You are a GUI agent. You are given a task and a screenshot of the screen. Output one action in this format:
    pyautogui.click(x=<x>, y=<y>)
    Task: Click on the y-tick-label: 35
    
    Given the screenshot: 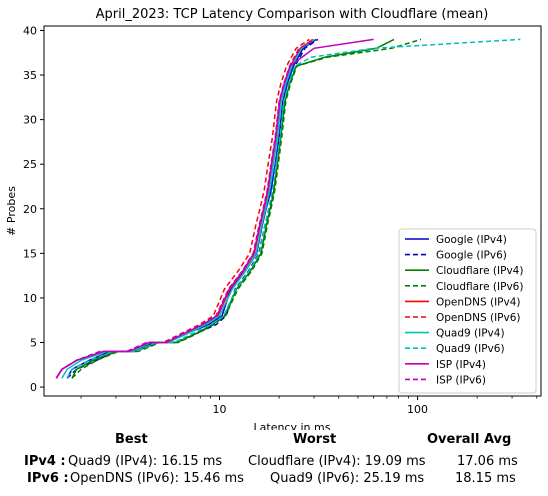 What is the action you would take?
    pyautogui.click(x=30, y=75)
    